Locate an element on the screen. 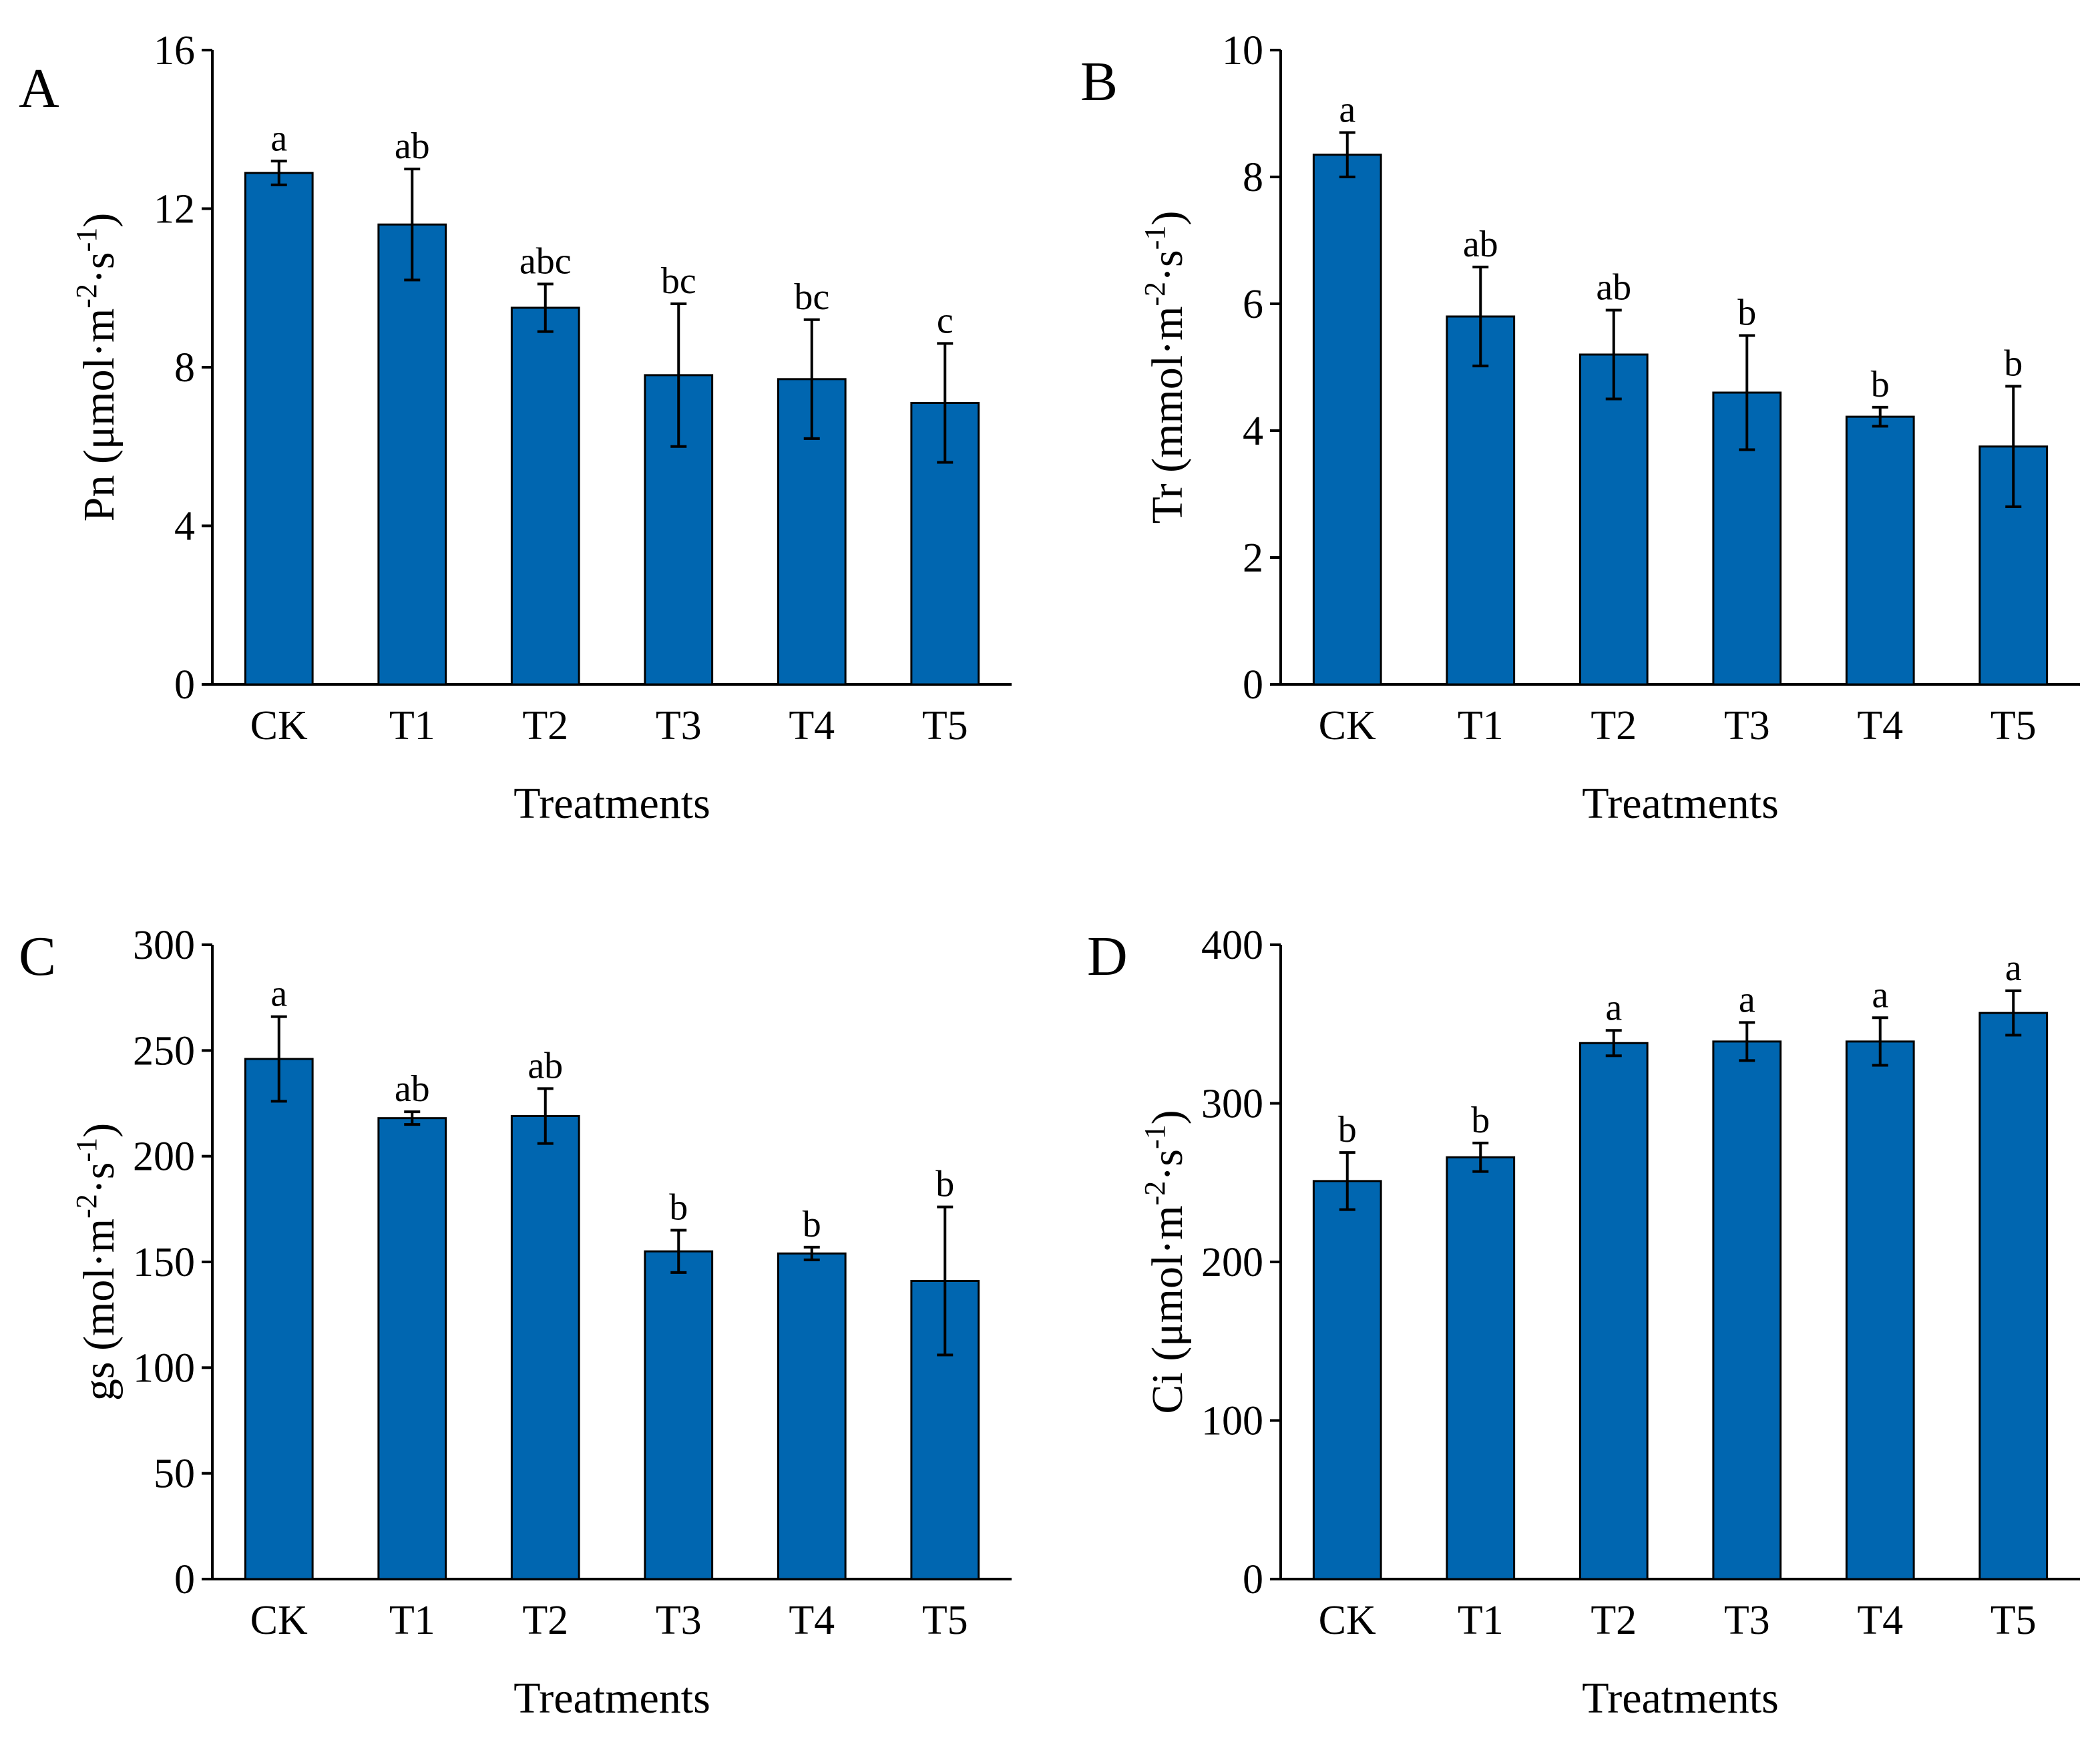 The image size is (2100, 1746). y-tick-label: 10 is located at coordinates (1242, 50).